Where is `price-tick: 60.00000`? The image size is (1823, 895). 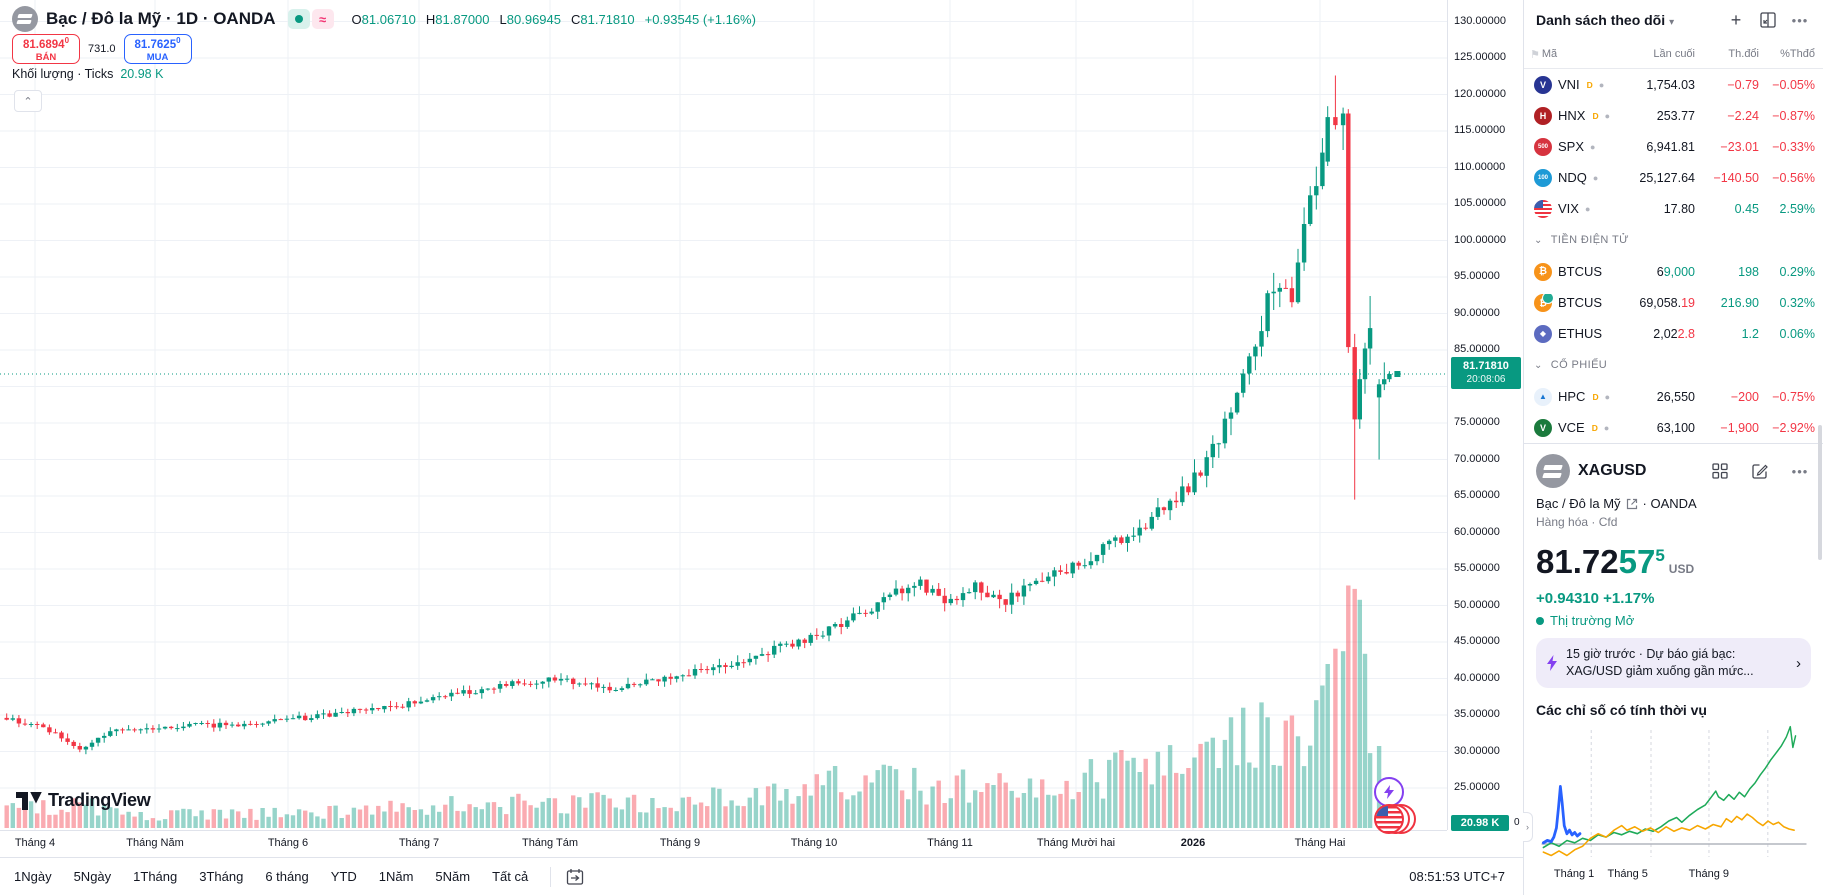 price-tick: 60.00000 is located at coordinates (1477, 531).